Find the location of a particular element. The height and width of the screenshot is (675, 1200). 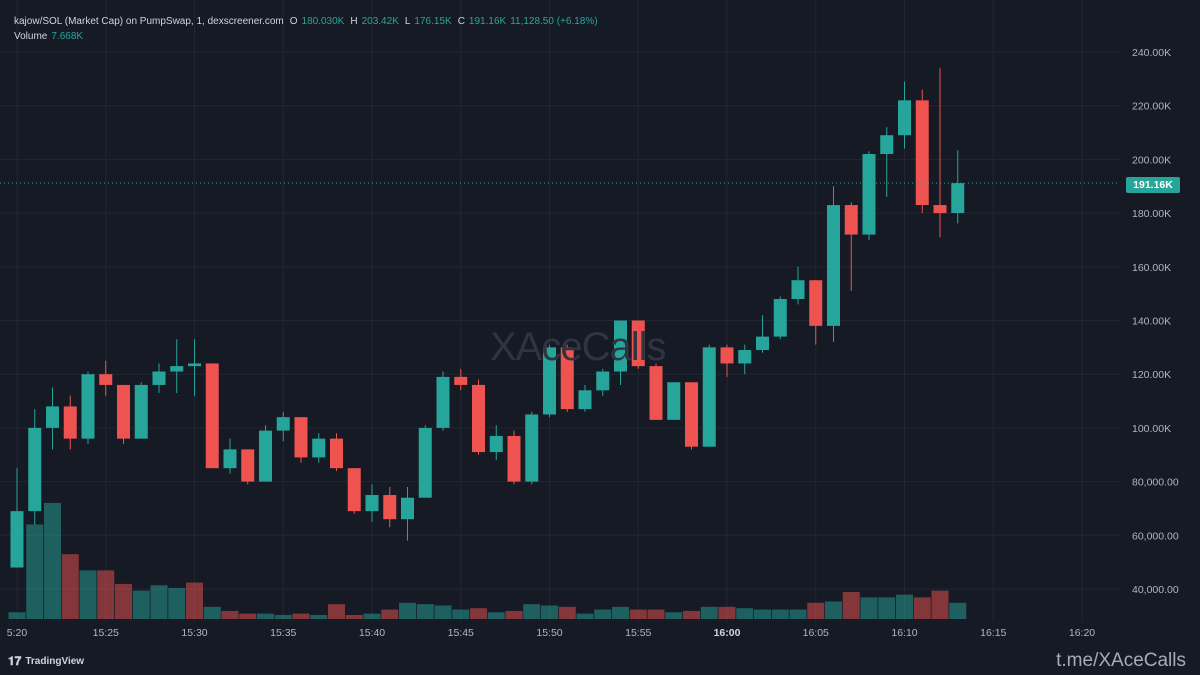

close-key: C is located at coordinates (461, 21).